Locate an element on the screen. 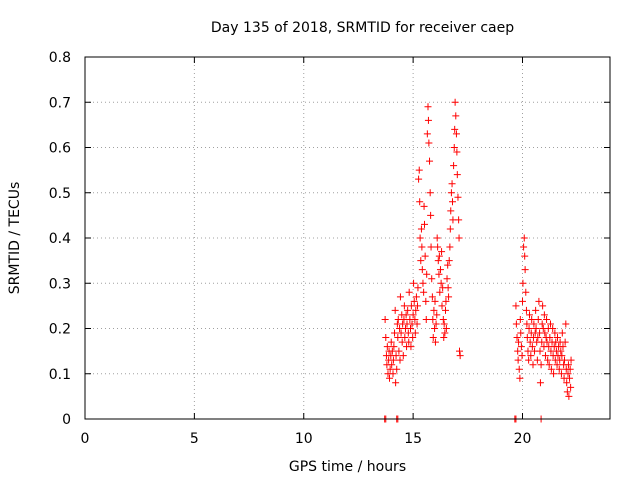 Image resolution: width=640 pixels, height=480 pixels. y-tick-label: 0.6 is located at coordinates (60, 149).